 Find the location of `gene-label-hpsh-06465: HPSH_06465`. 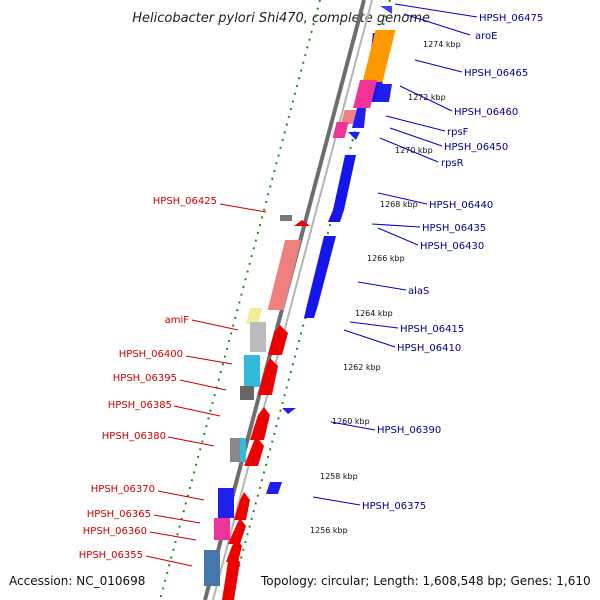

gene-label-hpsh-06465: HPSH_06465 is located at coordinates (496, 73).